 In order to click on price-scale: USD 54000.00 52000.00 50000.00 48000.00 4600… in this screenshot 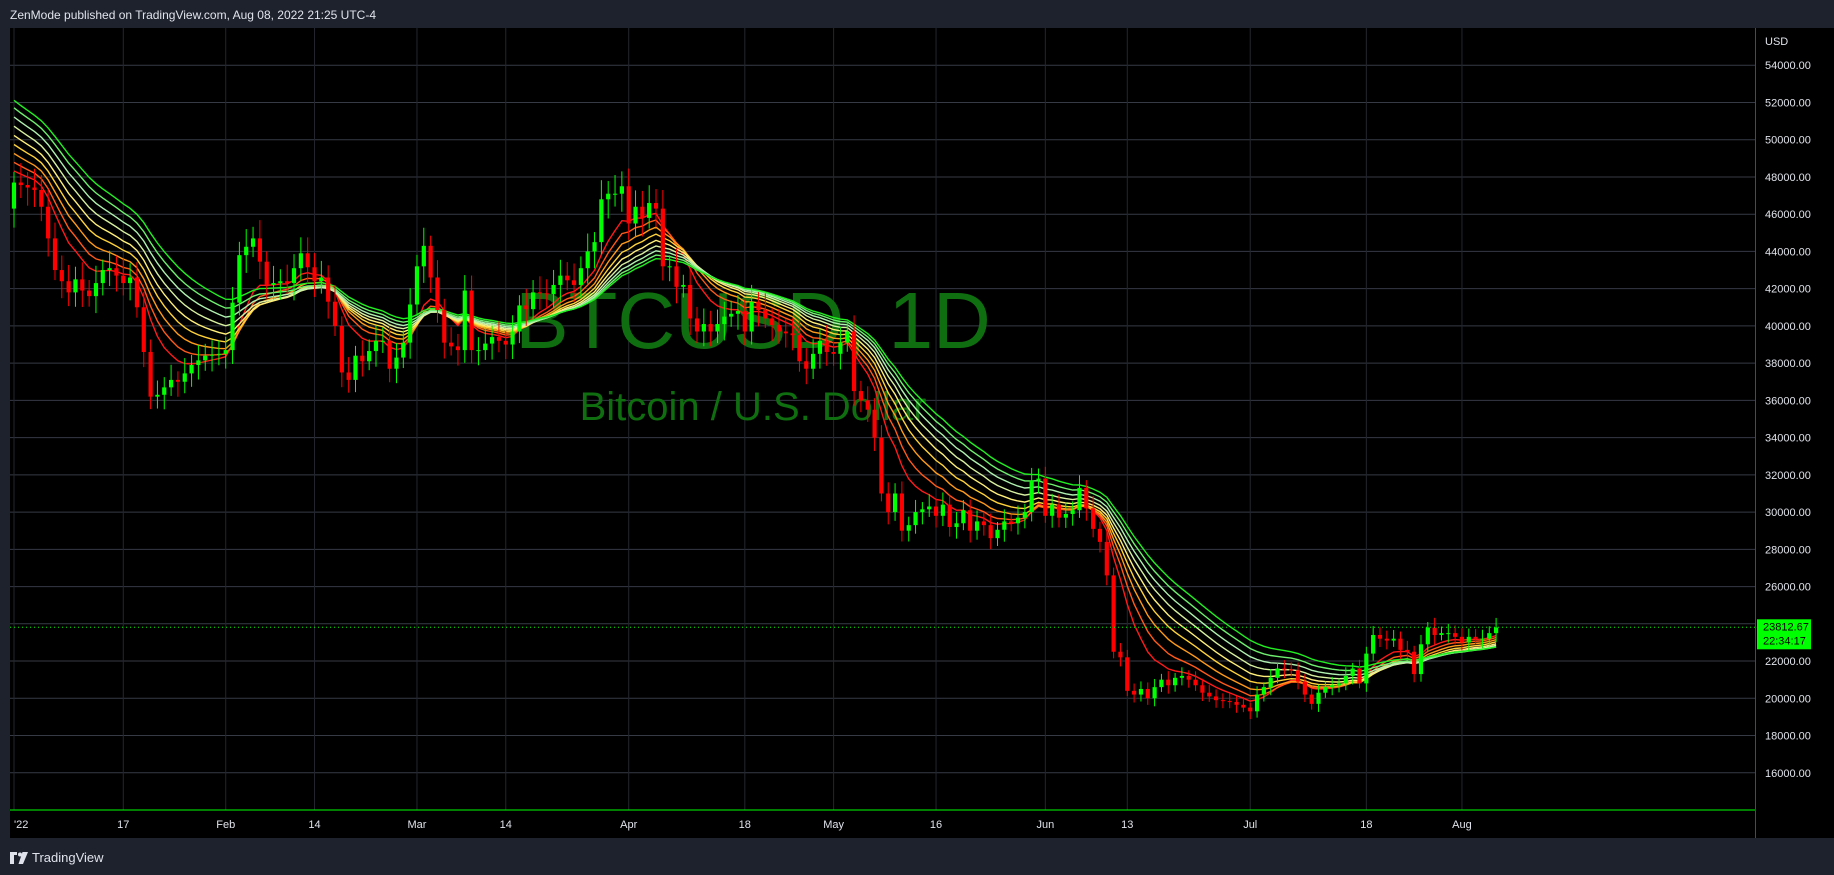, I will do `click(1794, 433)`.